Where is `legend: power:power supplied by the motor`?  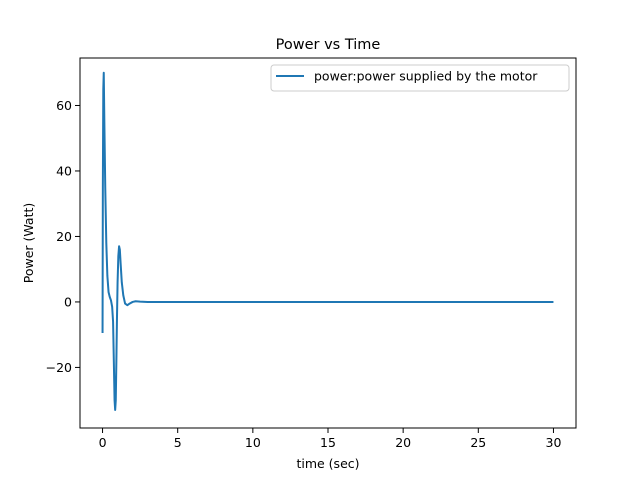 legend: power:power supplied by the motor is located at coordinates (420, 78).